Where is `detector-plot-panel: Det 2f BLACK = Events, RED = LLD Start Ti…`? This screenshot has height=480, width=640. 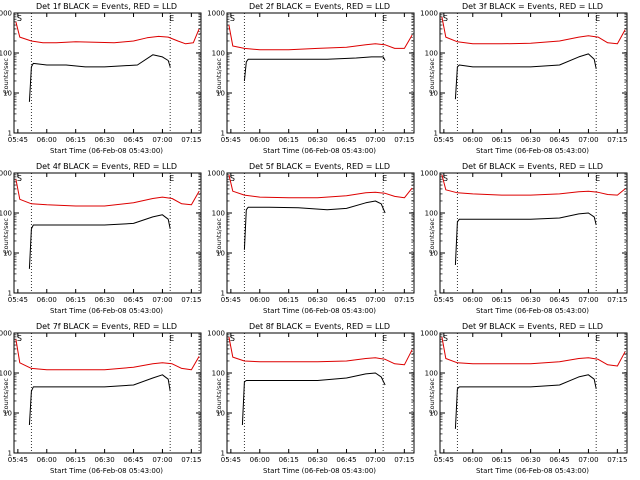
detector-plot-panel: Det 2f BLACK = Events, RED = LLD Start Ti… is located at coordinates (316, 80).